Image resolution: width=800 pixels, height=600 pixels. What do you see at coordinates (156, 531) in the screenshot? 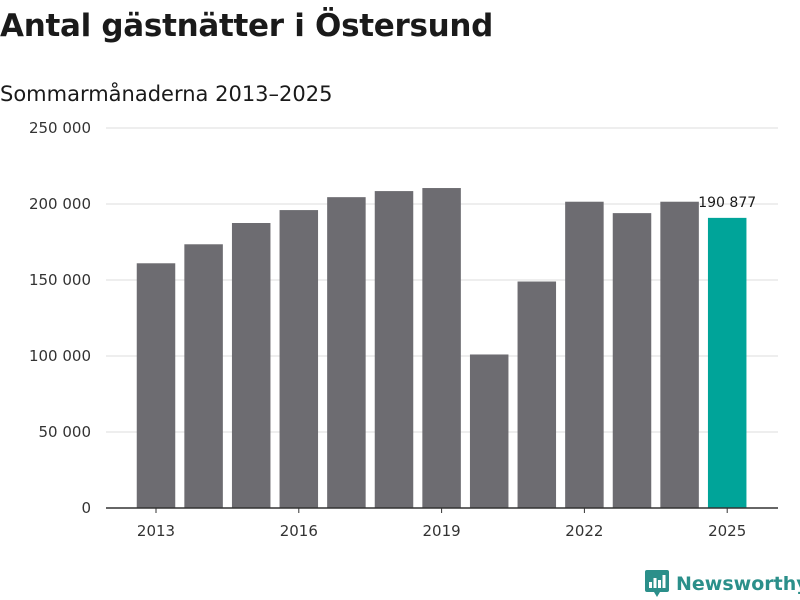
I see `x-tick-label: 2013` at bounding box center [156, 531].